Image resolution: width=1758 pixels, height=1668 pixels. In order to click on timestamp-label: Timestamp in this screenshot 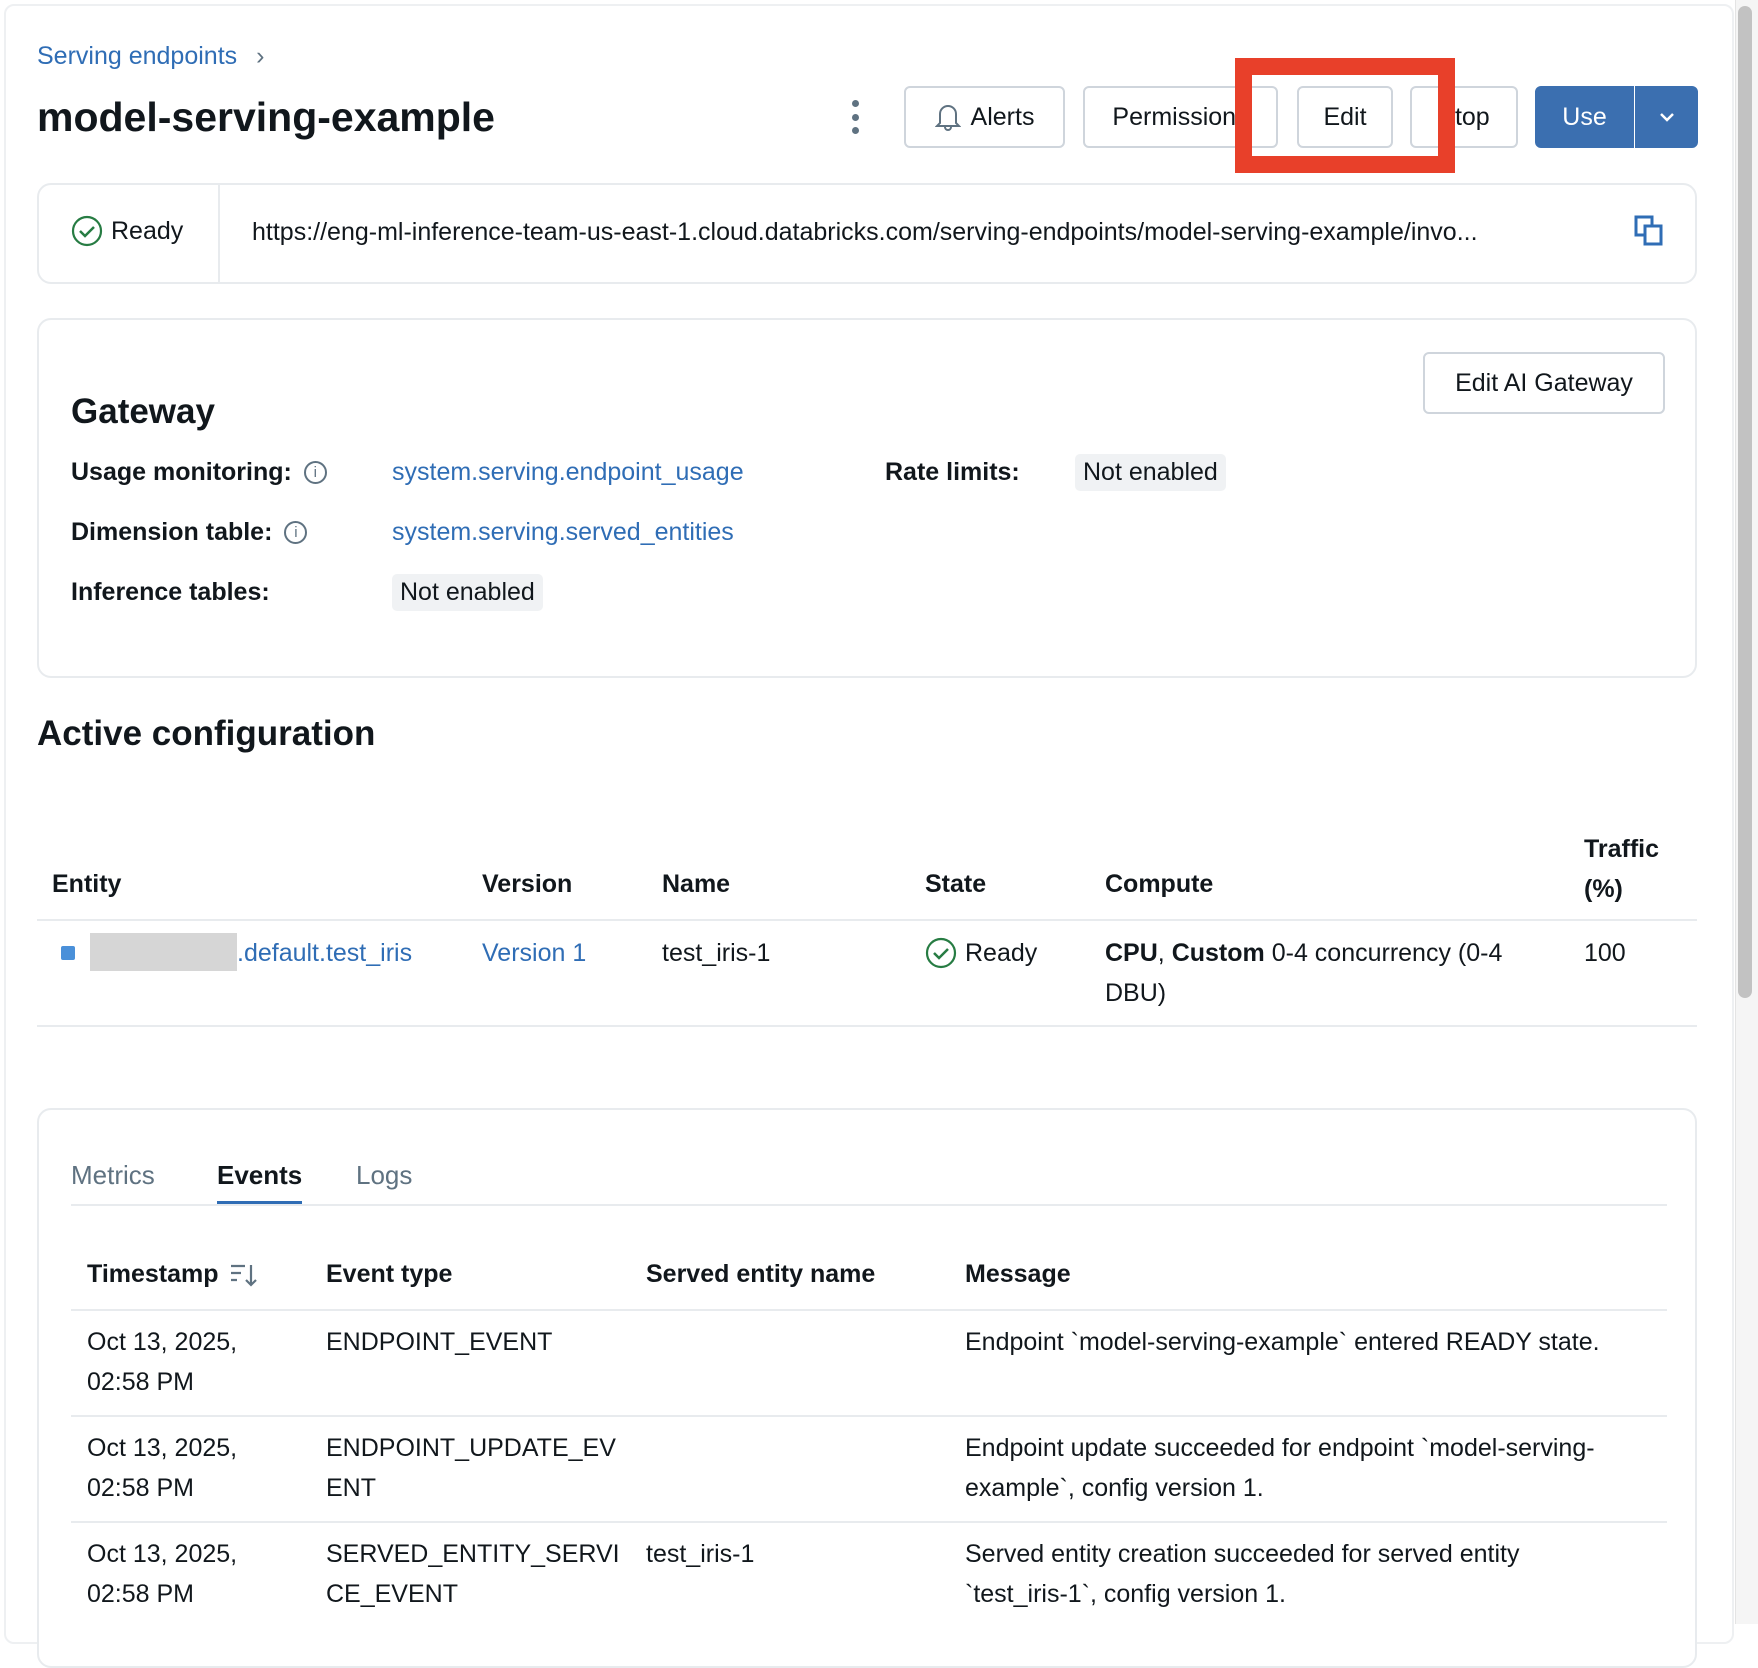, I will do `click(153, 1274)`.